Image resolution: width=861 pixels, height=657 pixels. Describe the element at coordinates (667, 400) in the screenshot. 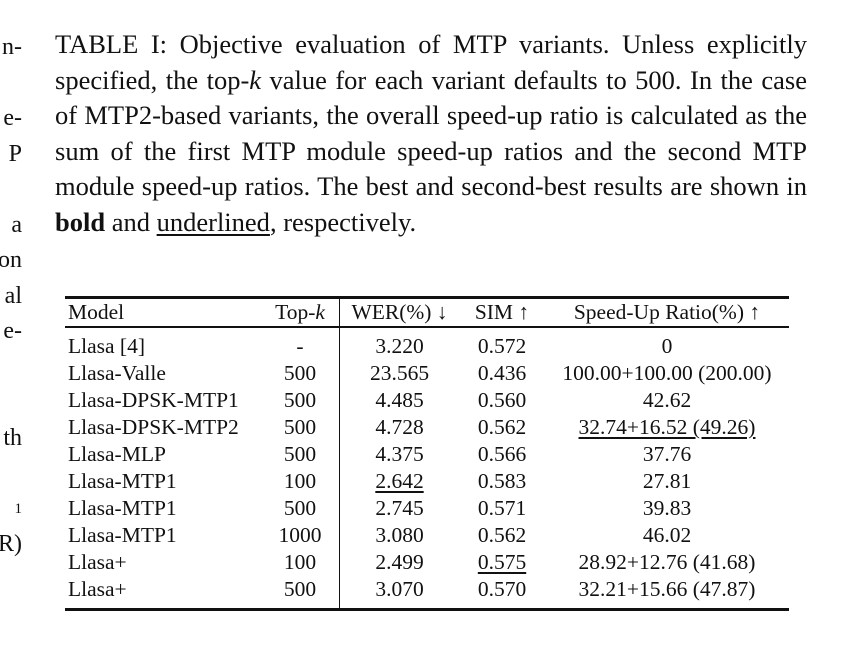

I see `cell-speed-up: 42.62` at that location.